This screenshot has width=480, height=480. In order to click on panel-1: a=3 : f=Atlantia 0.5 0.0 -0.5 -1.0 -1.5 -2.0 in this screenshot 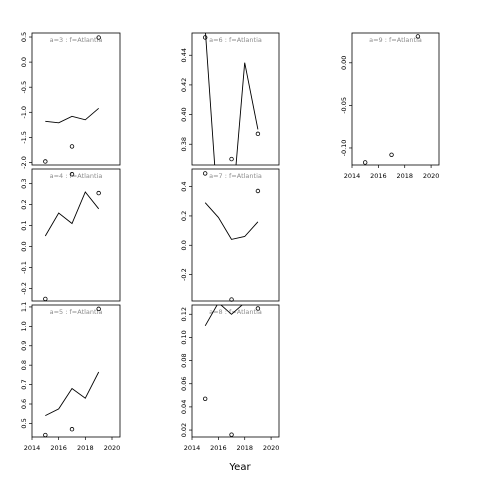, I will do `click(70, 100)`.